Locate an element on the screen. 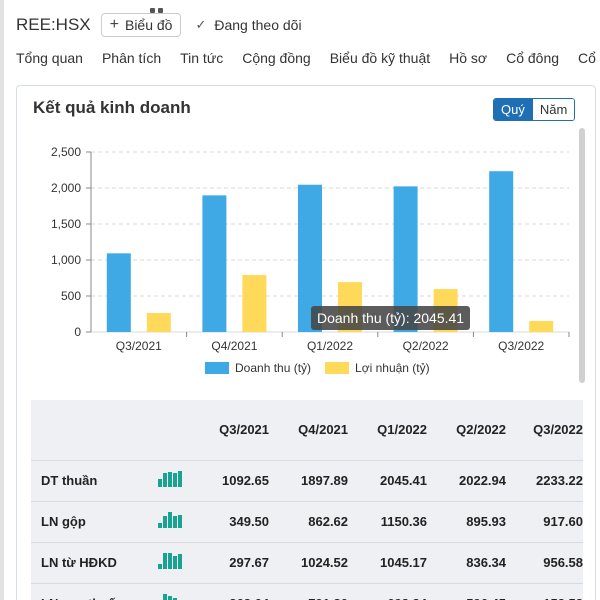 This screenshot has width=600, height=600. card-scrollbar is located at coordinates (582, 255).